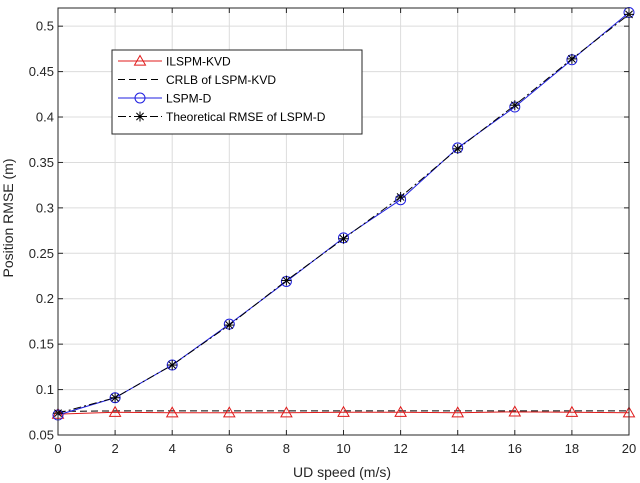 This screenshot has height=483, width=640. What do you see at coordinates (286, 448) in the screenshot?
I see `x-tick-label: 8` at bounding box center [286, 448].